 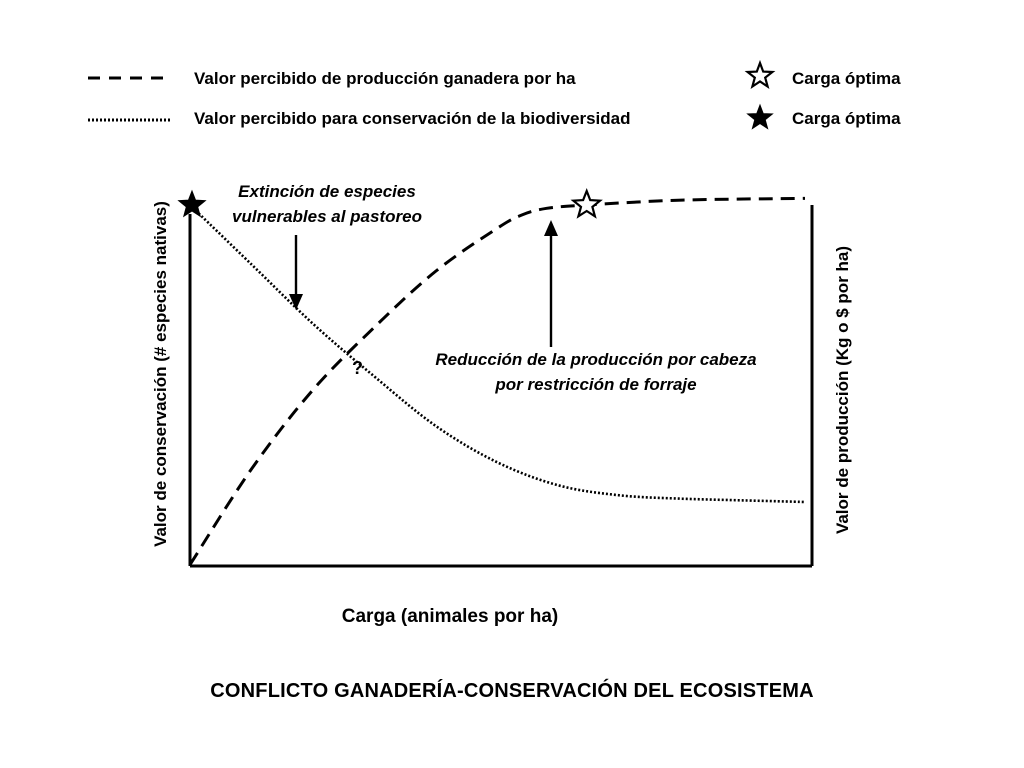 I want to click on annotation-reduction-line2: por restricción de forraje, so click(x=595, y=384).